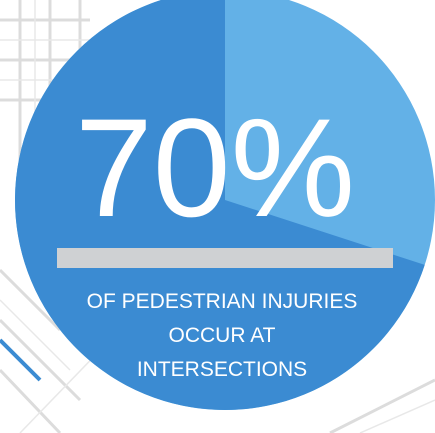  Describe the element at coordinates (222, 335) in the screenshot. I see `caption-line: OCCUR AT` at that location.